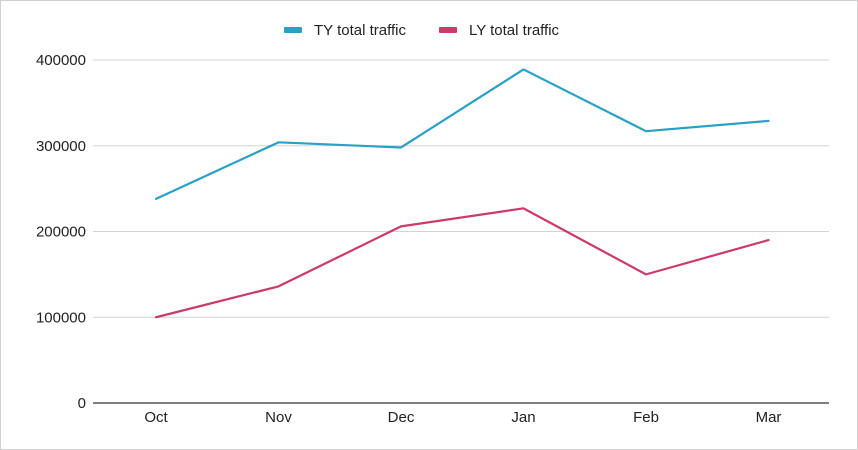 The width and height of the screenshot is (858, 450). I want to click on y-axis-ticks: 0 100000 200000 300000 400000, so click(61, 232).